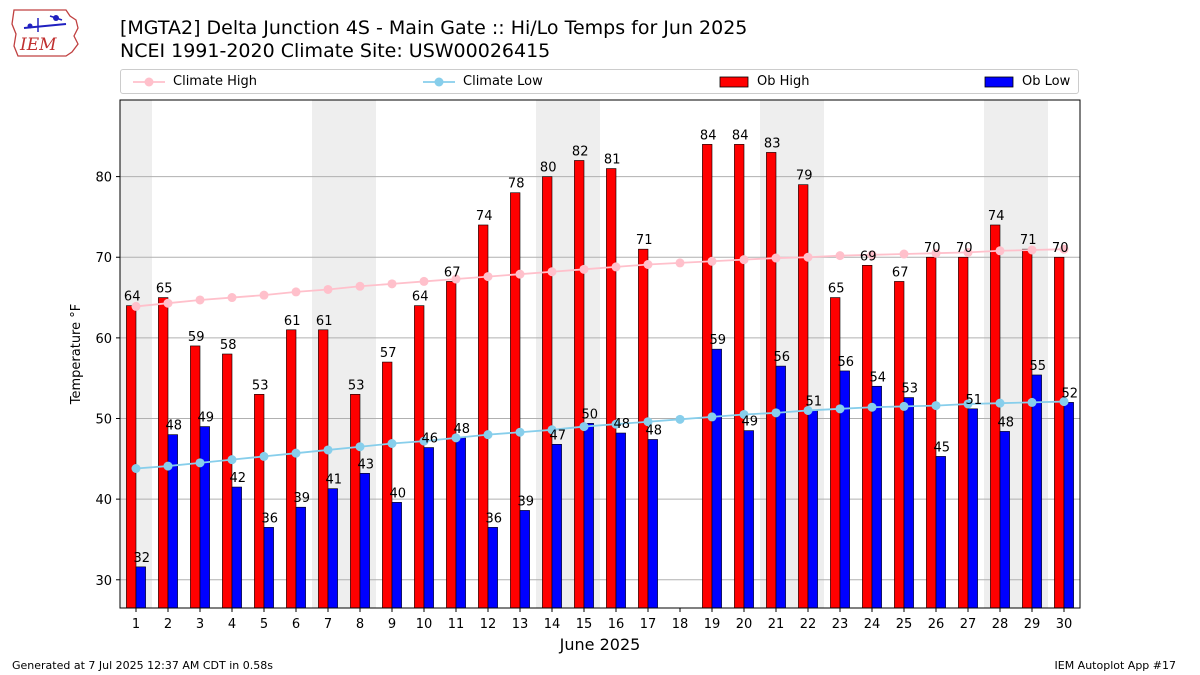 Image resolution: width=1200 pixels, height=675 pixels. I want to click on x-axis-label: June 2025, so click(600, 644).